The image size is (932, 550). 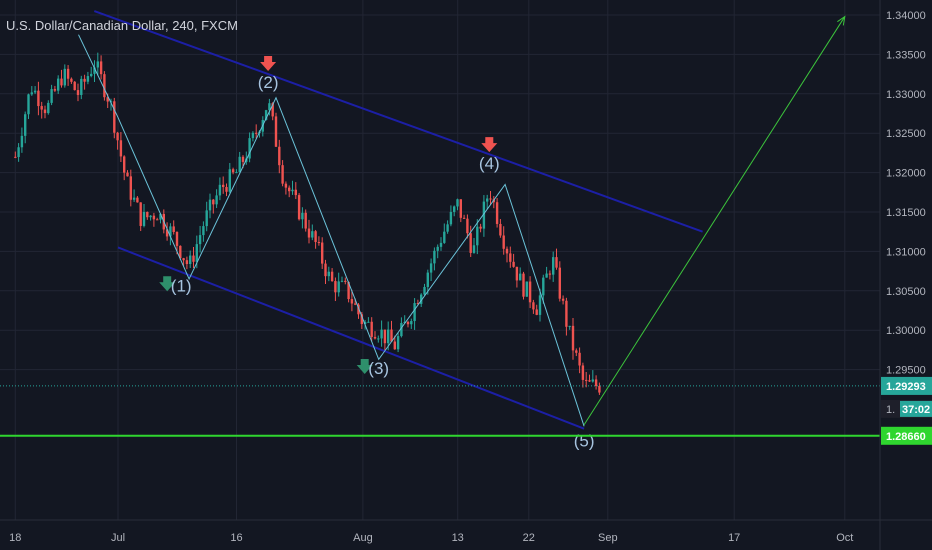 What do you see at coordinates (906, 371) in the screenshot?
I see `y-tick-label: 1.29500` at bounding box center [906, 371].